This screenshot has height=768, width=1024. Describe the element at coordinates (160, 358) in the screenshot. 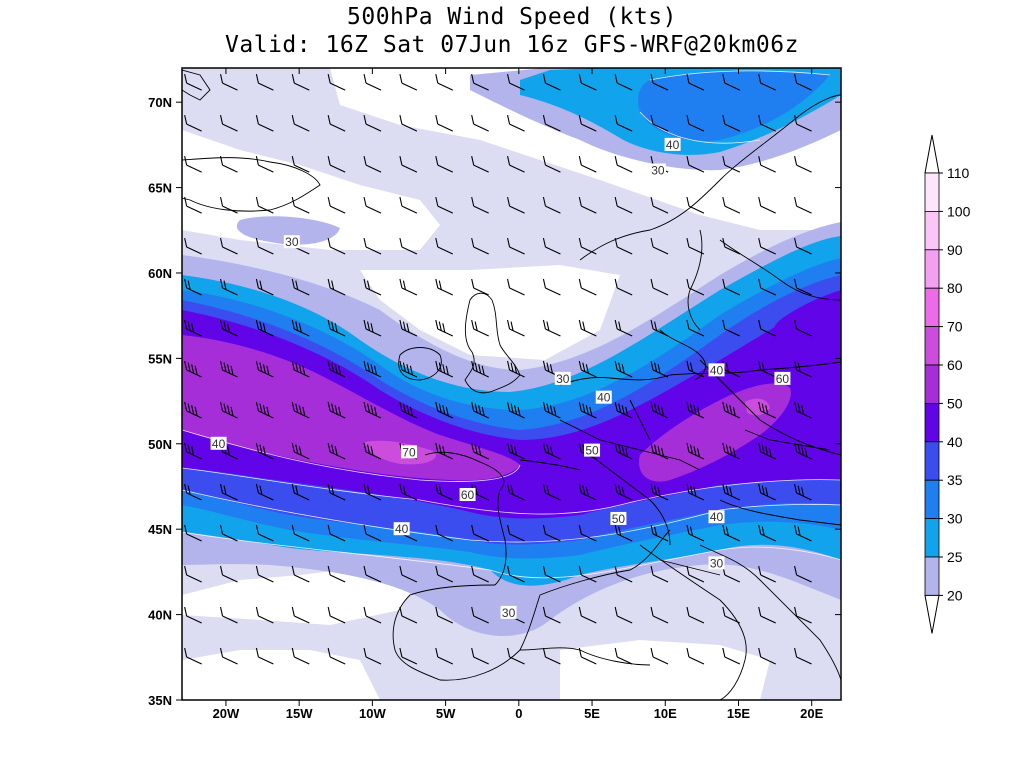

I see `svg-text: 55N` at that location.